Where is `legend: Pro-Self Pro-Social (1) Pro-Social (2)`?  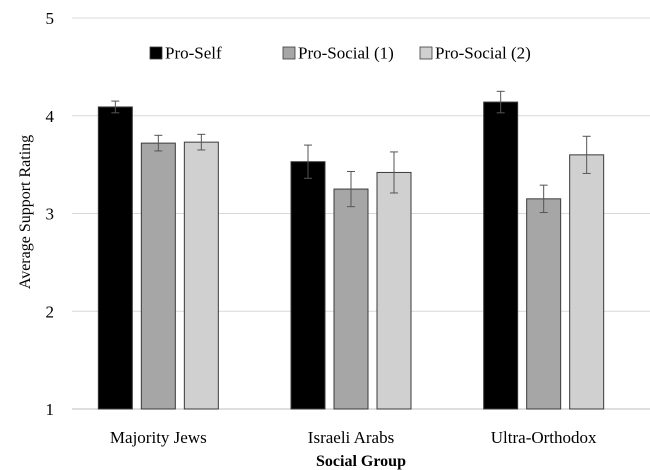 legend: Pro-Self Pro-Social (1) Pro-Social (2) is located at coordinates (340, 53).